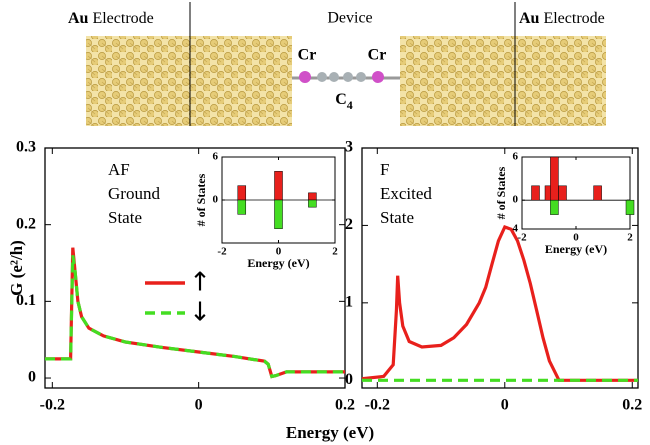 This screenshot has width=650, height=445. Describe the element at coordinates (349, 147) in the screenshot. I see `y-tick-label: 3` at that location.